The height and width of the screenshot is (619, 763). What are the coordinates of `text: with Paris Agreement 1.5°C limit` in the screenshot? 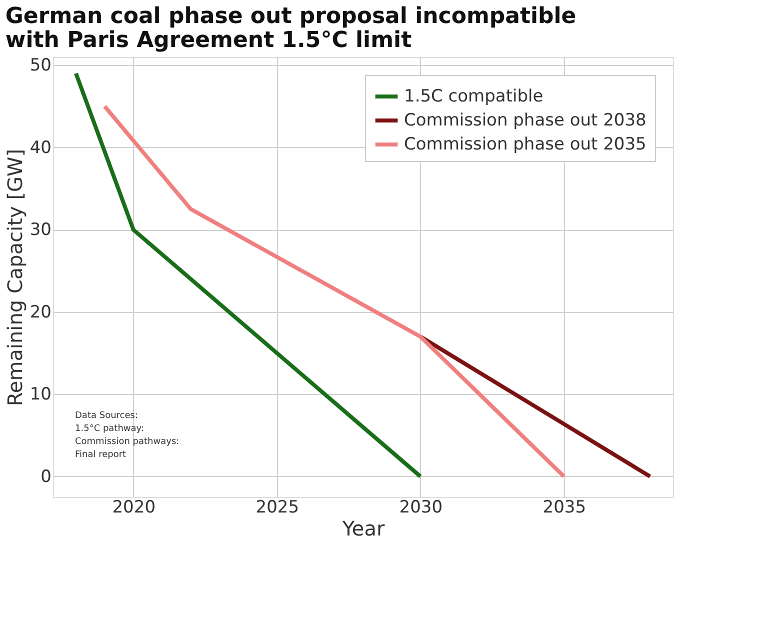 It's located at (208, 41).